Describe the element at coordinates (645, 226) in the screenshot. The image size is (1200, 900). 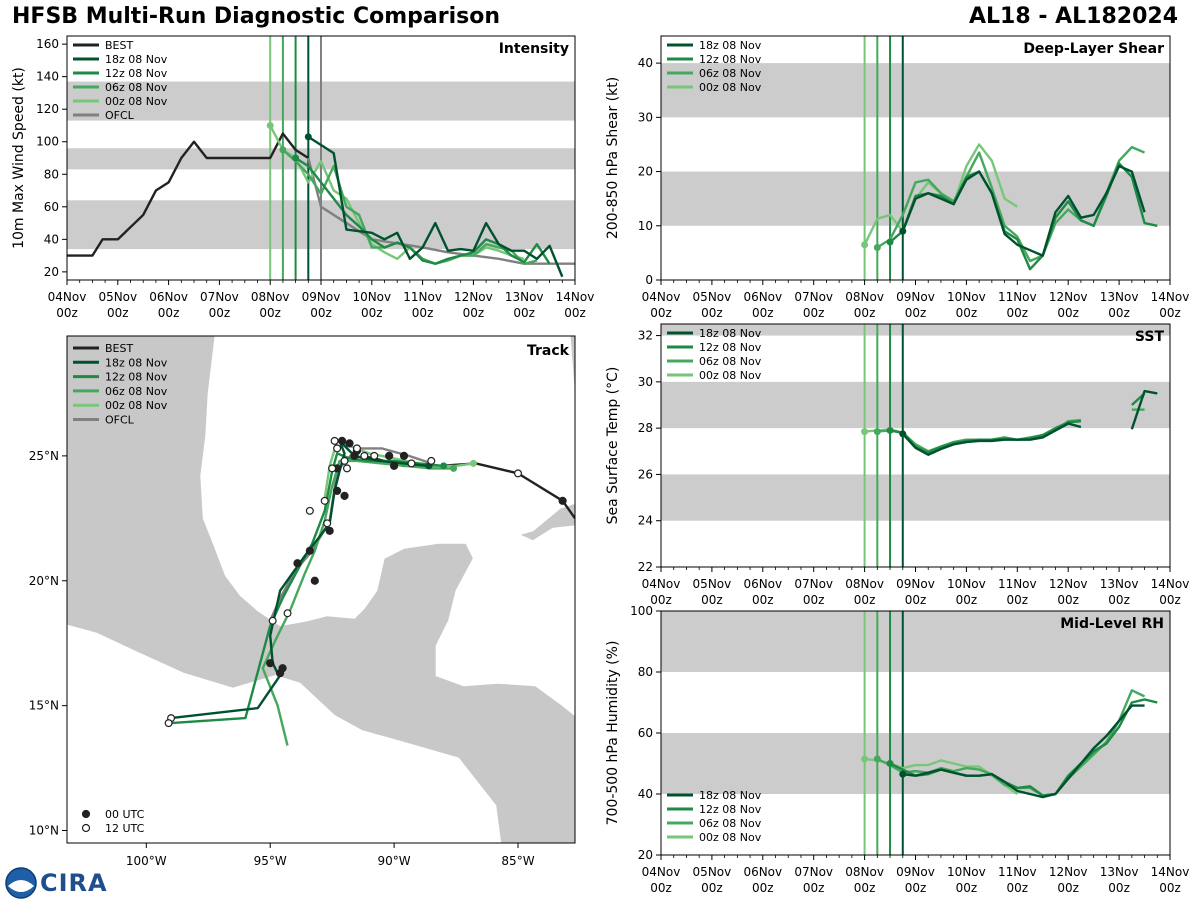
I see `y-tick-label: 10` at that location.